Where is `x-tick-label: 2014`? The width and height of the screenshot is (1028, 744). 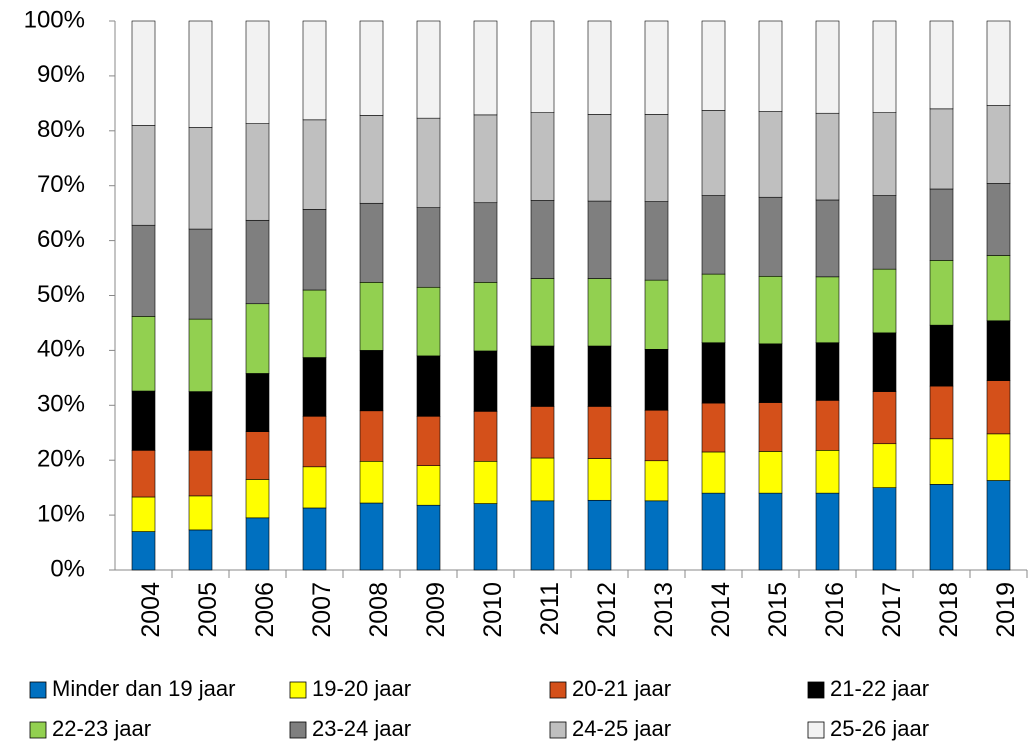
x-tick-label: 2014 is located at coordinates (721, 610).